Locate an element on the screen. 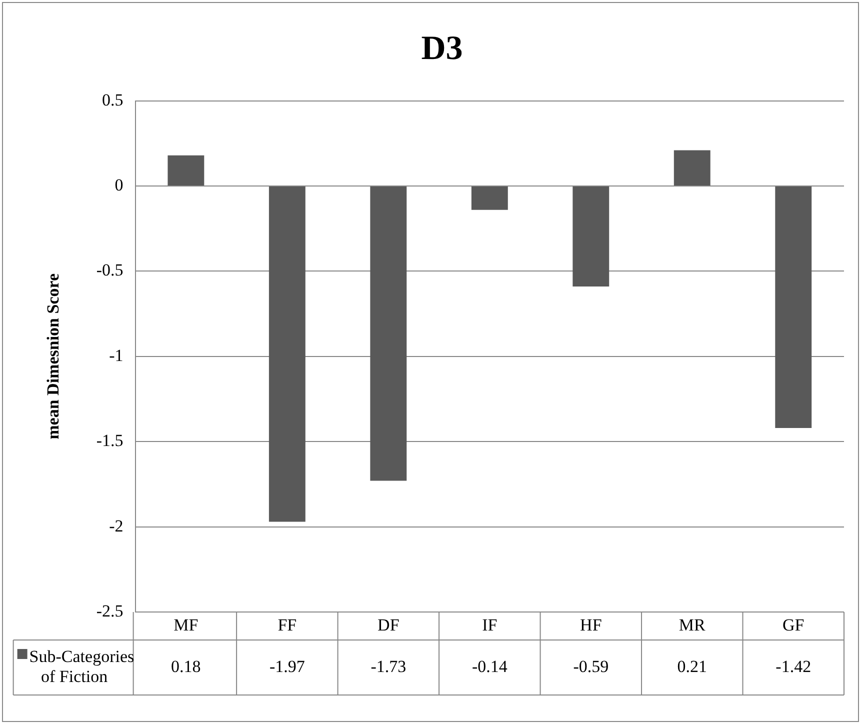  y-tick-label: -2.5 is located at coordinates (110, 610).